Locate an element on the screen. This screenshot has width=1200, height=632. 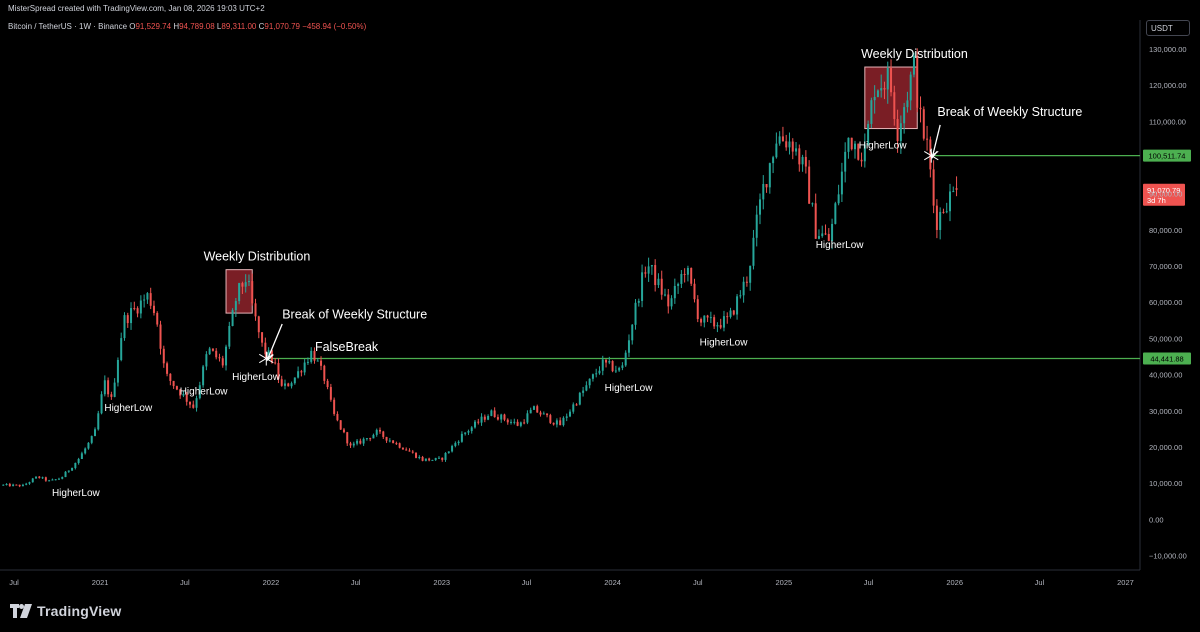
tradingview-logo: TradingView is located at coordinates (65, 611).